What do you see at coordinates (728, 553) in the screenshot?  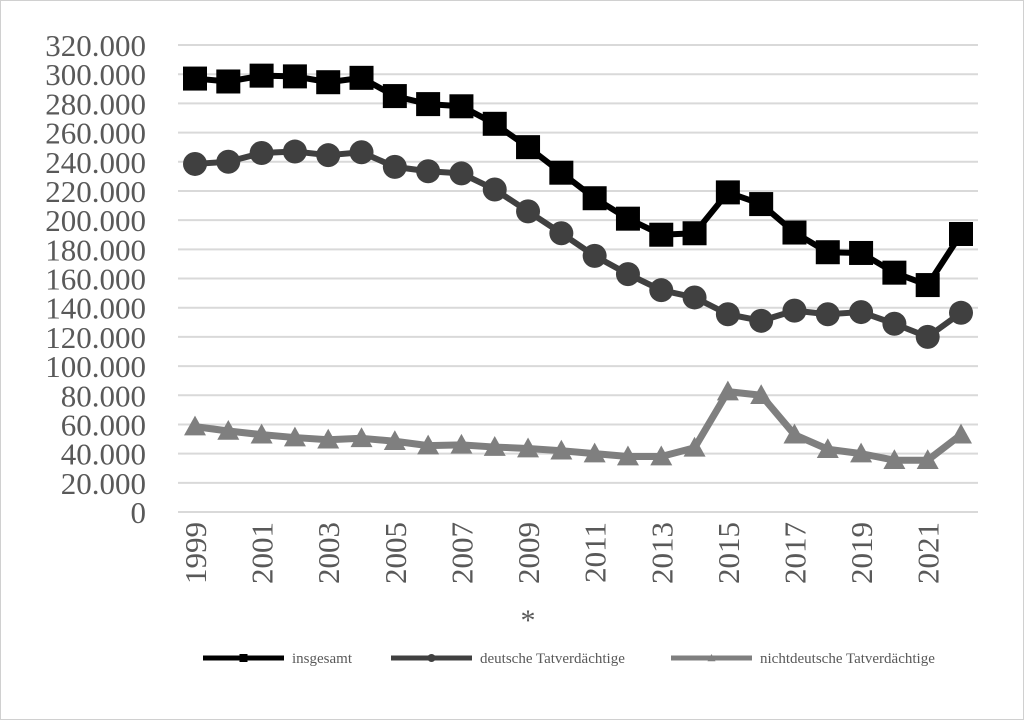 I see `x-tick-label: 2015` at bounding box center [728, 553].